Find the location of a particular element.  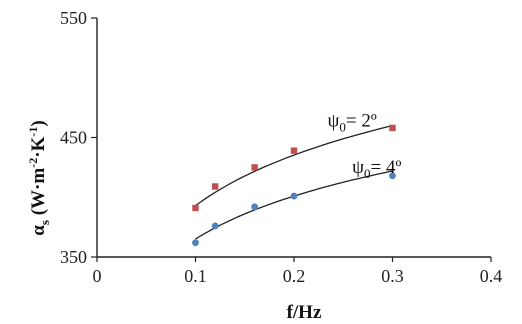

y-axis-units-sup1: -2 is located at coordinates (33, 163).